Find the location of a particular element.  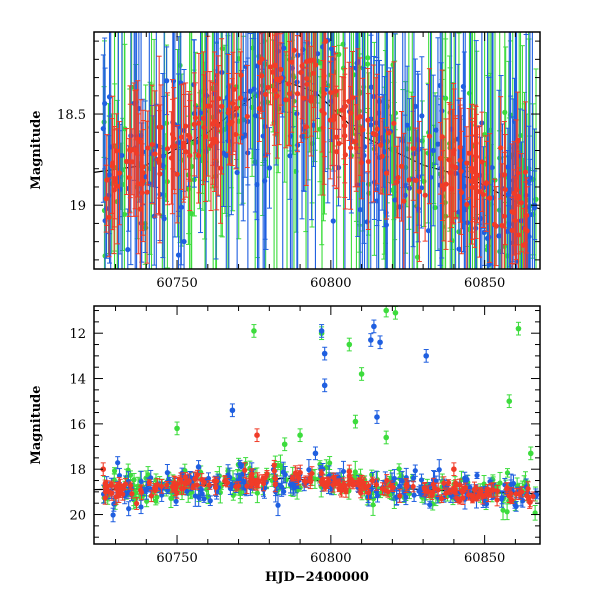

x-tick-label: 60850 is located at coordinates (484, 283).